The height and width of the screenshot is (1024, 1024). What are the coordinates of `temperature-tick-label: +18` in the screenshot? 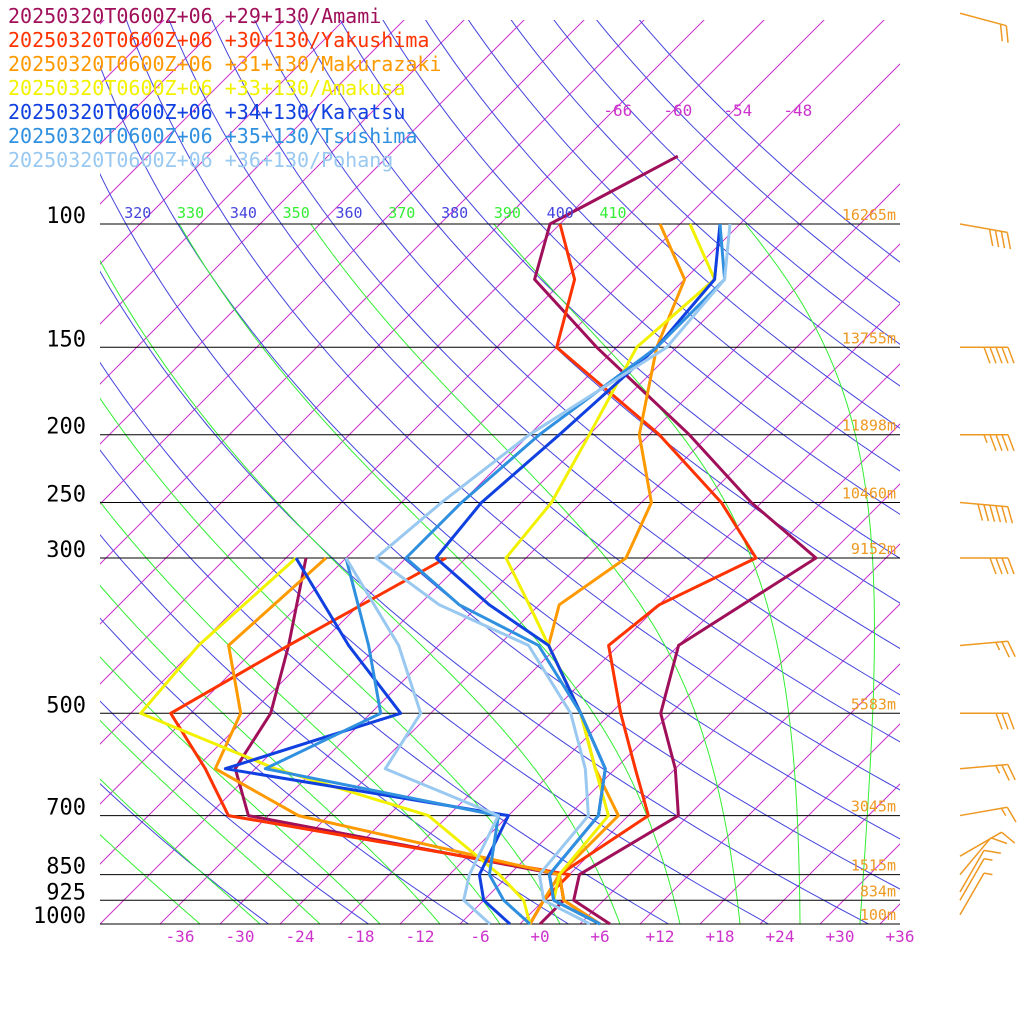 It's located at (720, 936).